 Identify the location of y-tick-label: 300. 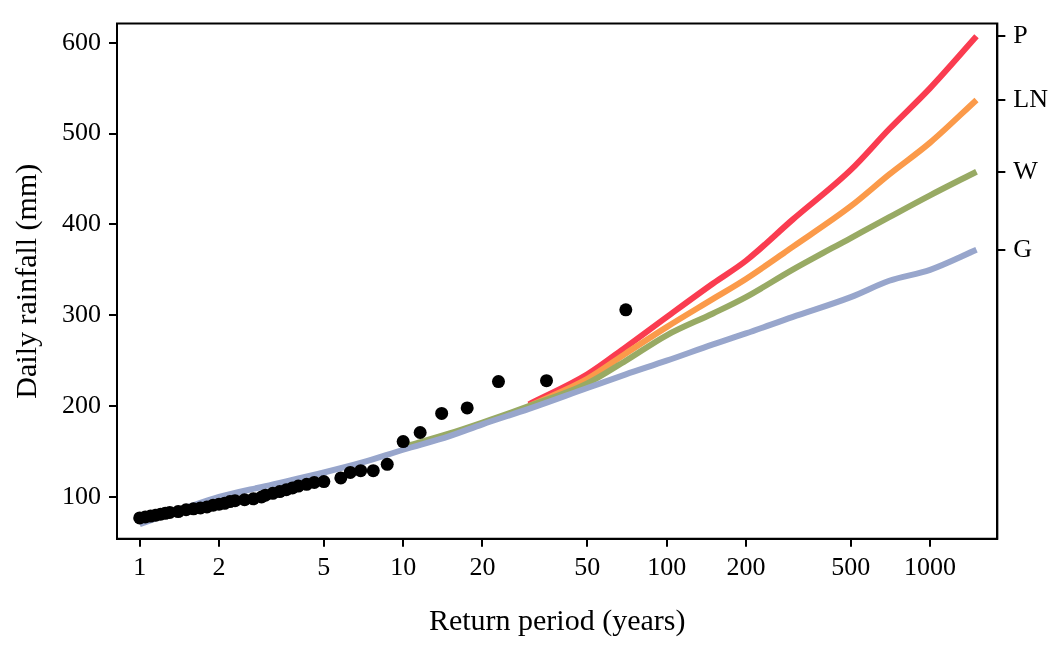
(81, 314).